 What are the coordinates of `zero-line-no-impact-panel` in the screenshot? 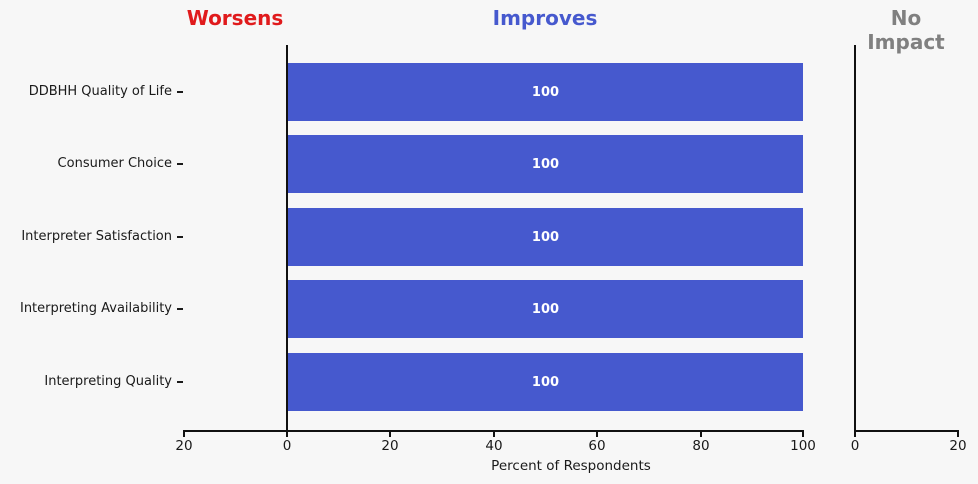 It's located at (855, 238).